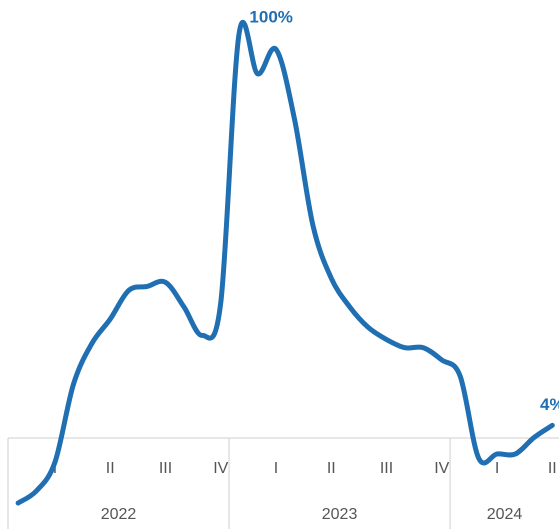 This screenshot has height=529, width=559. What do you see at coordinates (119, 514) in the screenshot?
I see `year-label: 2022` at bounding box center [119, 514].